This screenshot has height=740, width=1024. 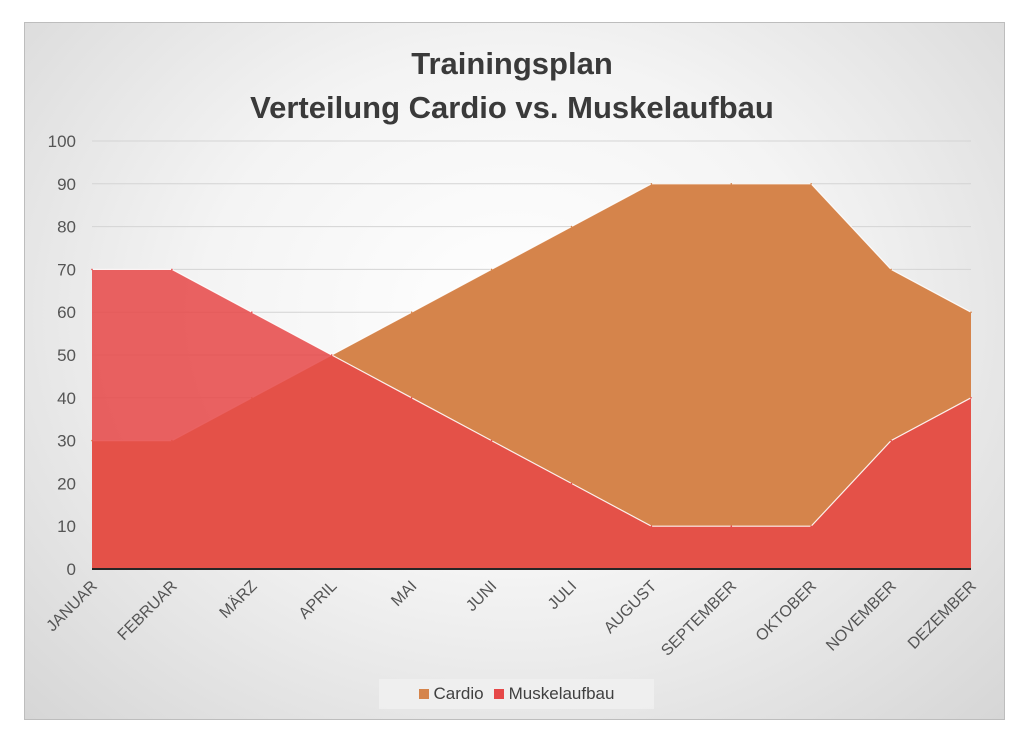 I want to click on chart-title-line-1: Trainingsplan, so click(x=512, y=63).